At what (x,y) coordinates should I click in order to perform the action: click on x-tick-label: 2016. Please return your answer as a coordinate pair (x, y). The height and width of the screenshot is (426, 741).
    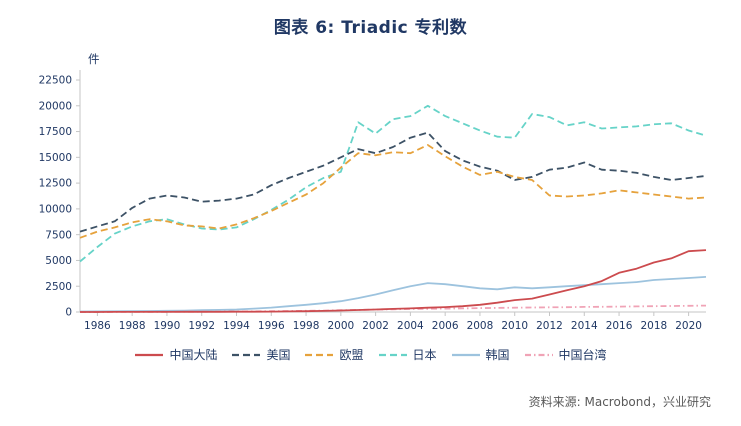
    Looking at the image, I should click on (619, 326).